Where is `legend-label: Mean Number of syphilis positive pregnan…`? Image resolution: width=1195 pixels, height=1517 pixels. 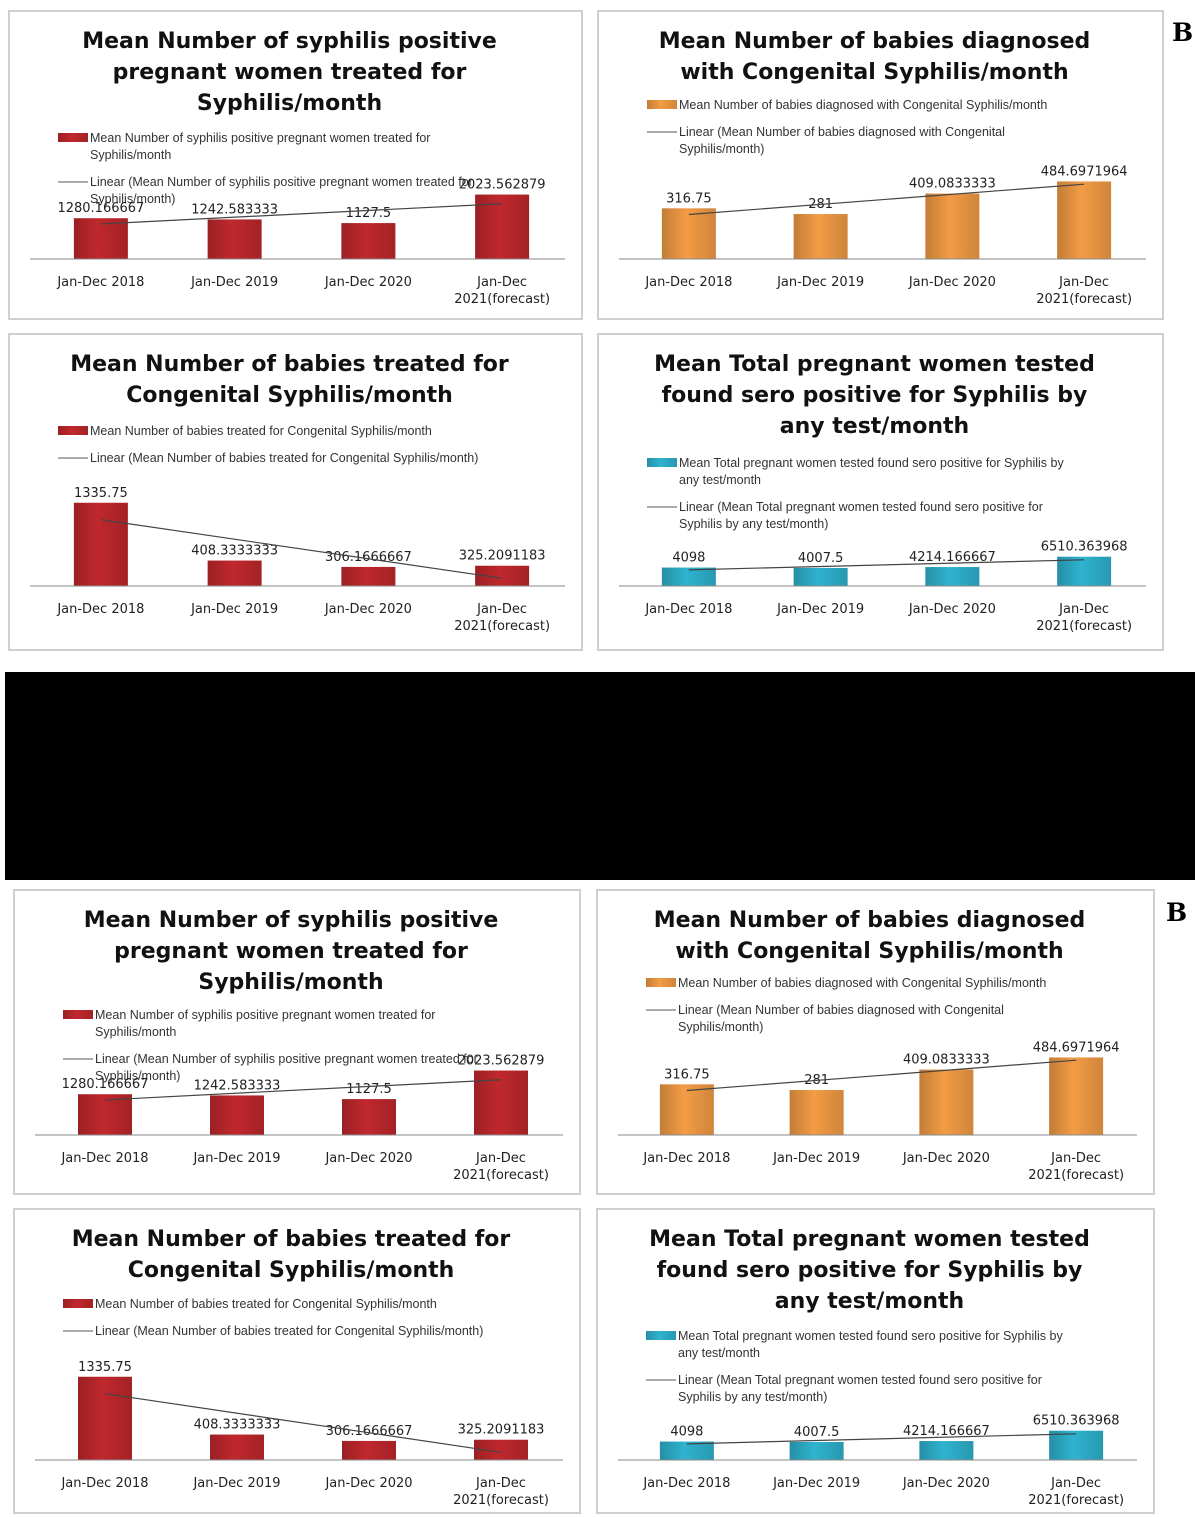
legend-label: Mean Number of syphilis positive pregnan… is located at coordinates (265, 1015).